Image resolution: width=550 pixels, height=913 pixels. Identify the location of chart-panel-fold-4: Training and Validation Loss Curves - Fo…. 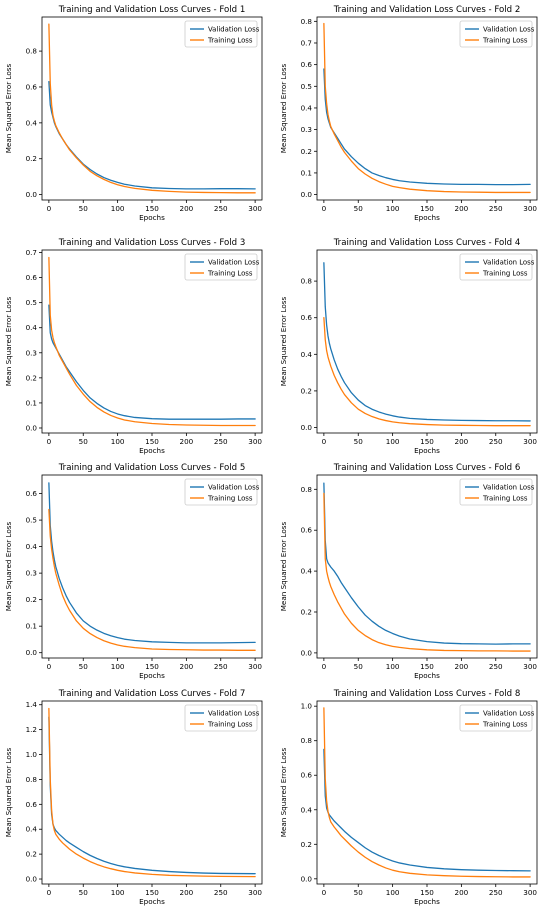
(412, 347).